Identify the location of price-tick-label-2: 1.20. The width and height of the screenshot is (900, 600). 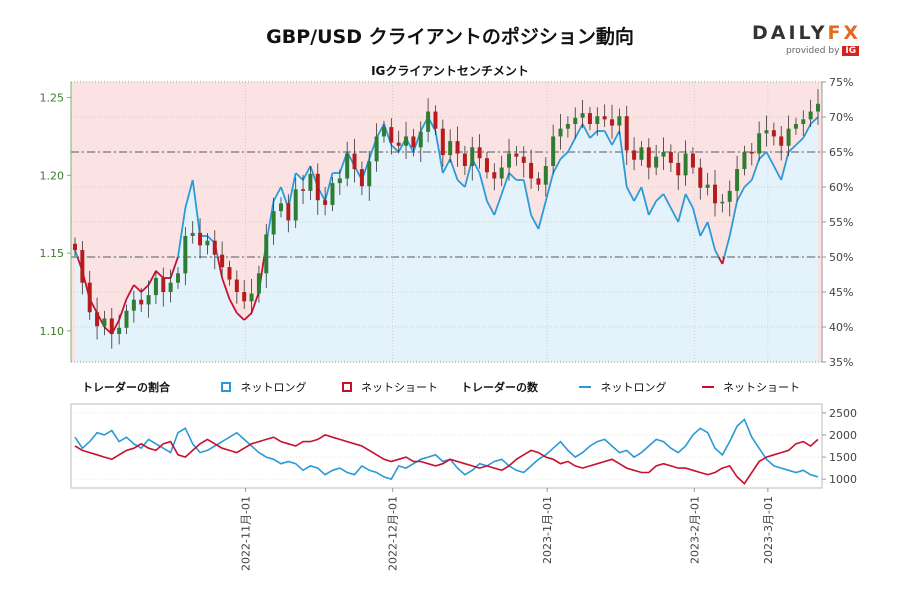
(52, 175).